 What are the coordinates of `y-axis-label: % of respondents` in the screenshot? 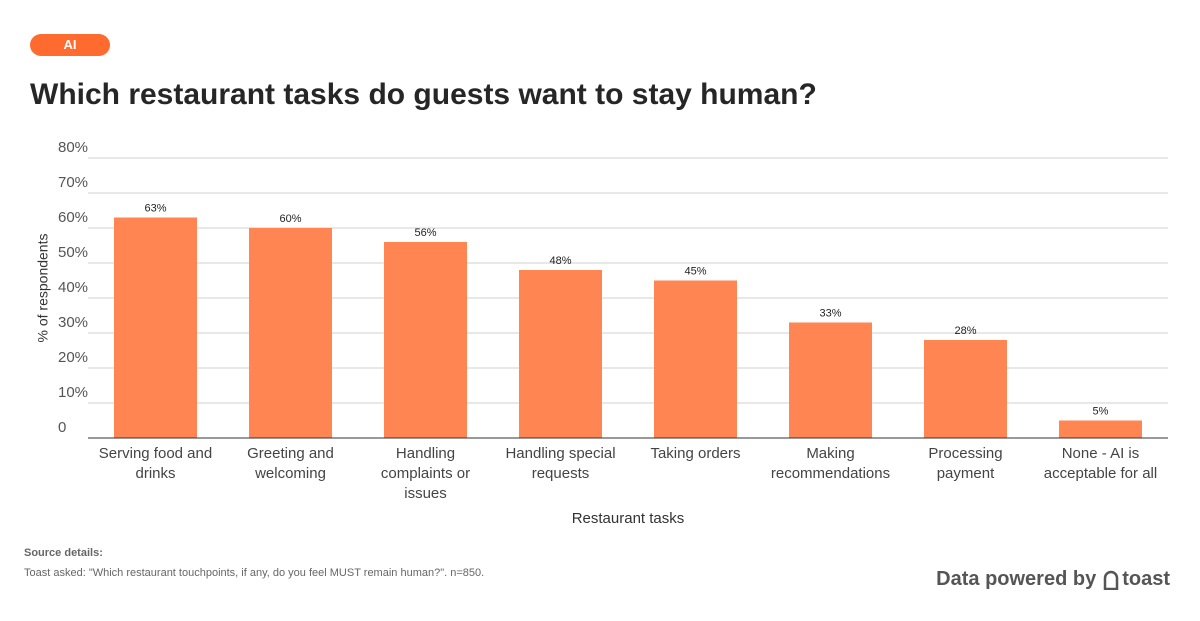 It's located at (43, 288).